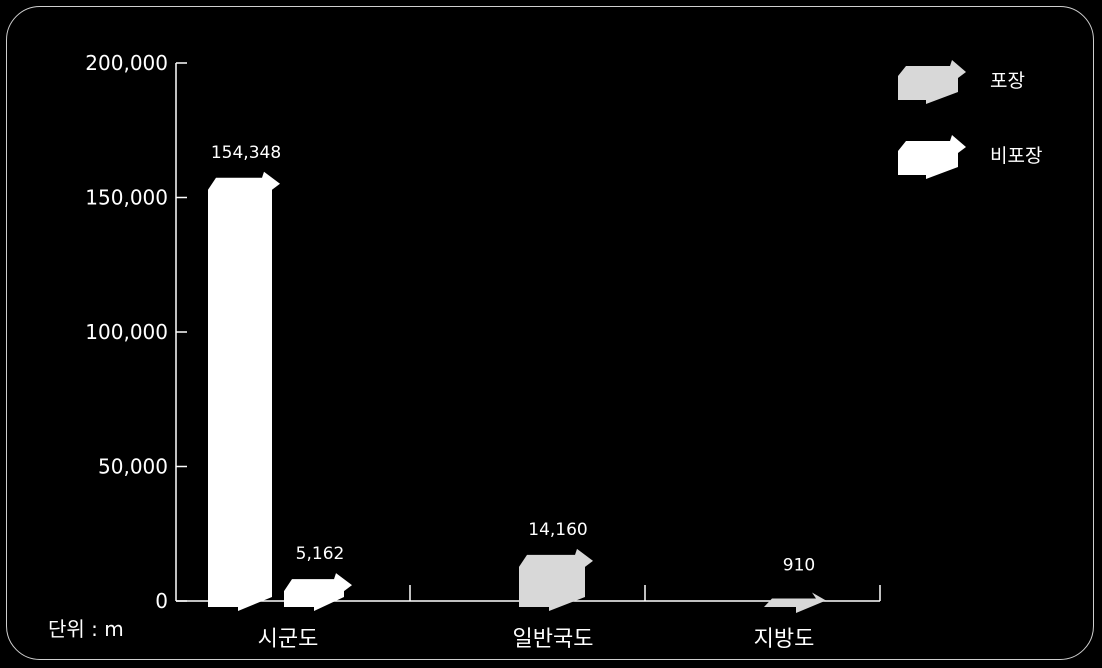 The image size is (1102, 668). I want to click on data-label: 14,160, so click(557, 530).